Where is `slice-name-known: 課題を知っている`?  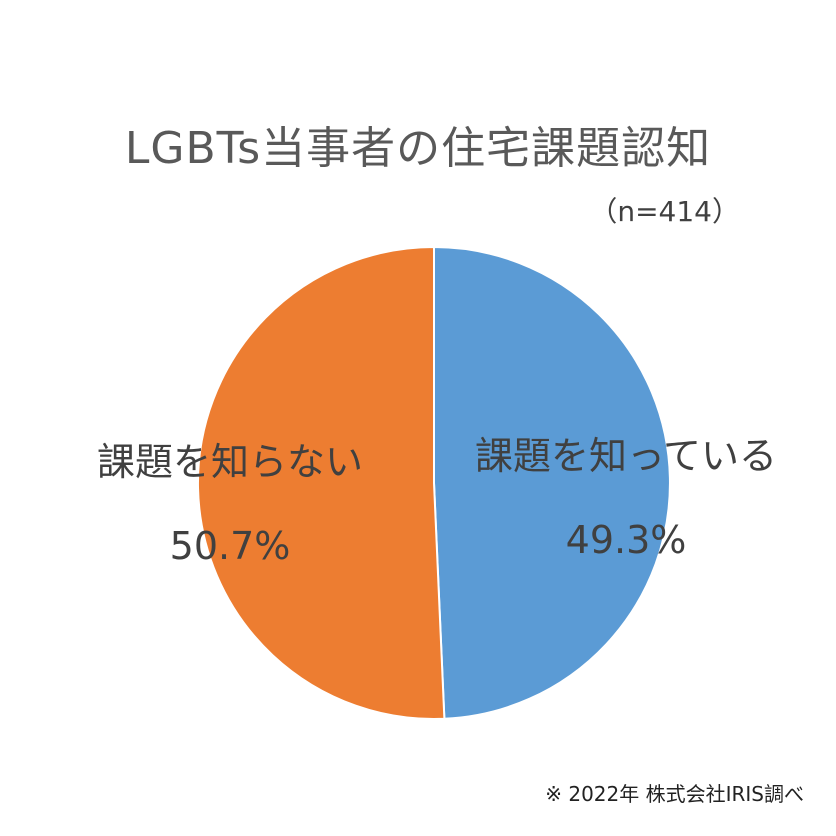
slice-name-known: 課題を知っている is located at coordinates (626, 456).